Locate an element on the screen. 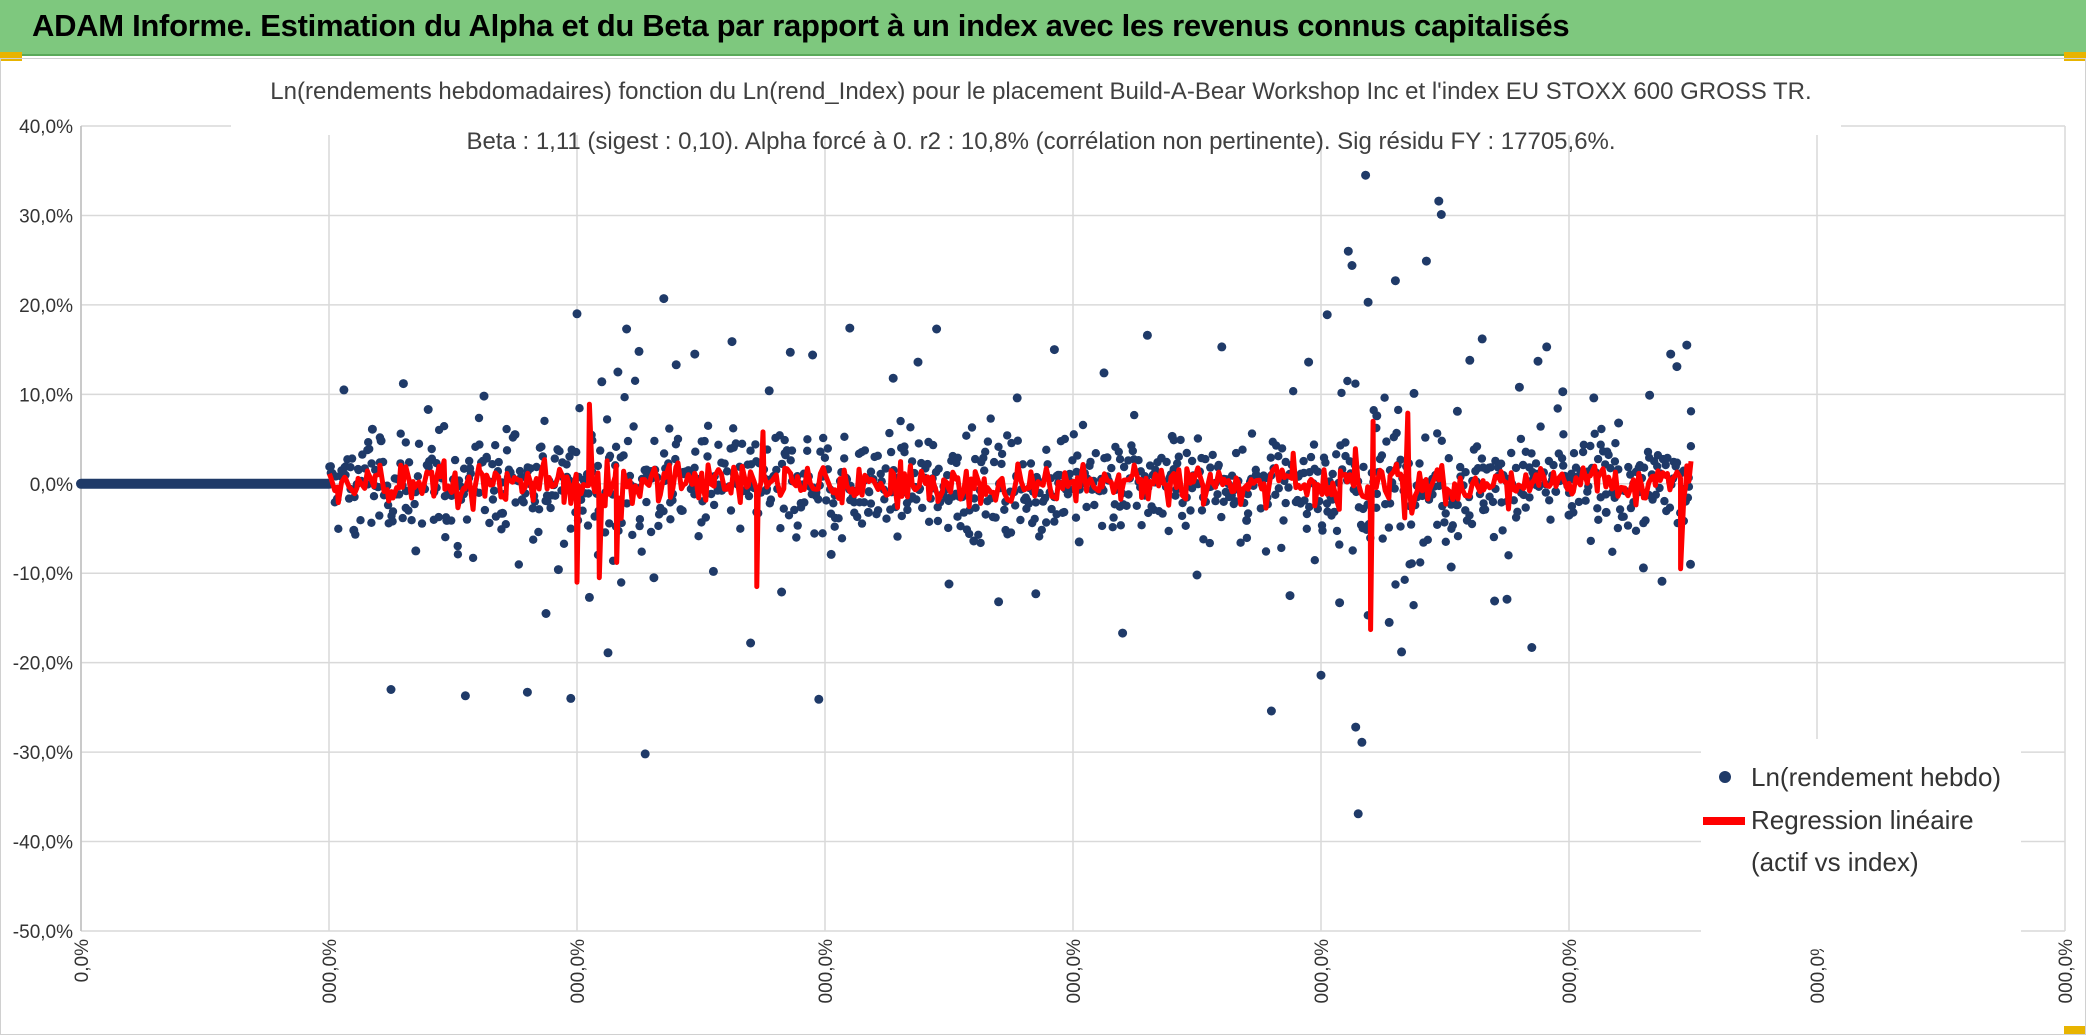  regression-line is located at coordinates (1010, 517).